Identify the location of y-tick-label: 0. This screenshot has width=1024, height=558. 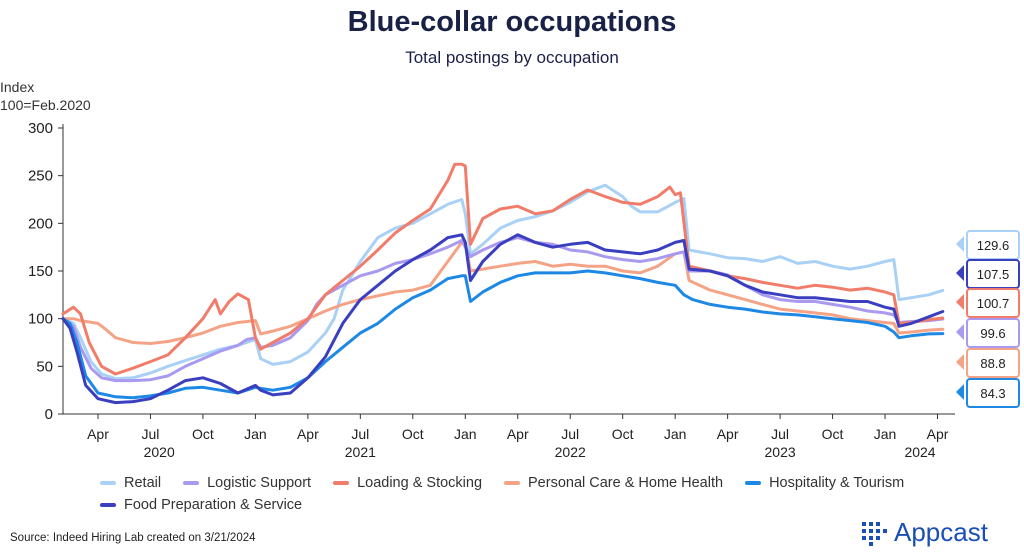
(49, 414).